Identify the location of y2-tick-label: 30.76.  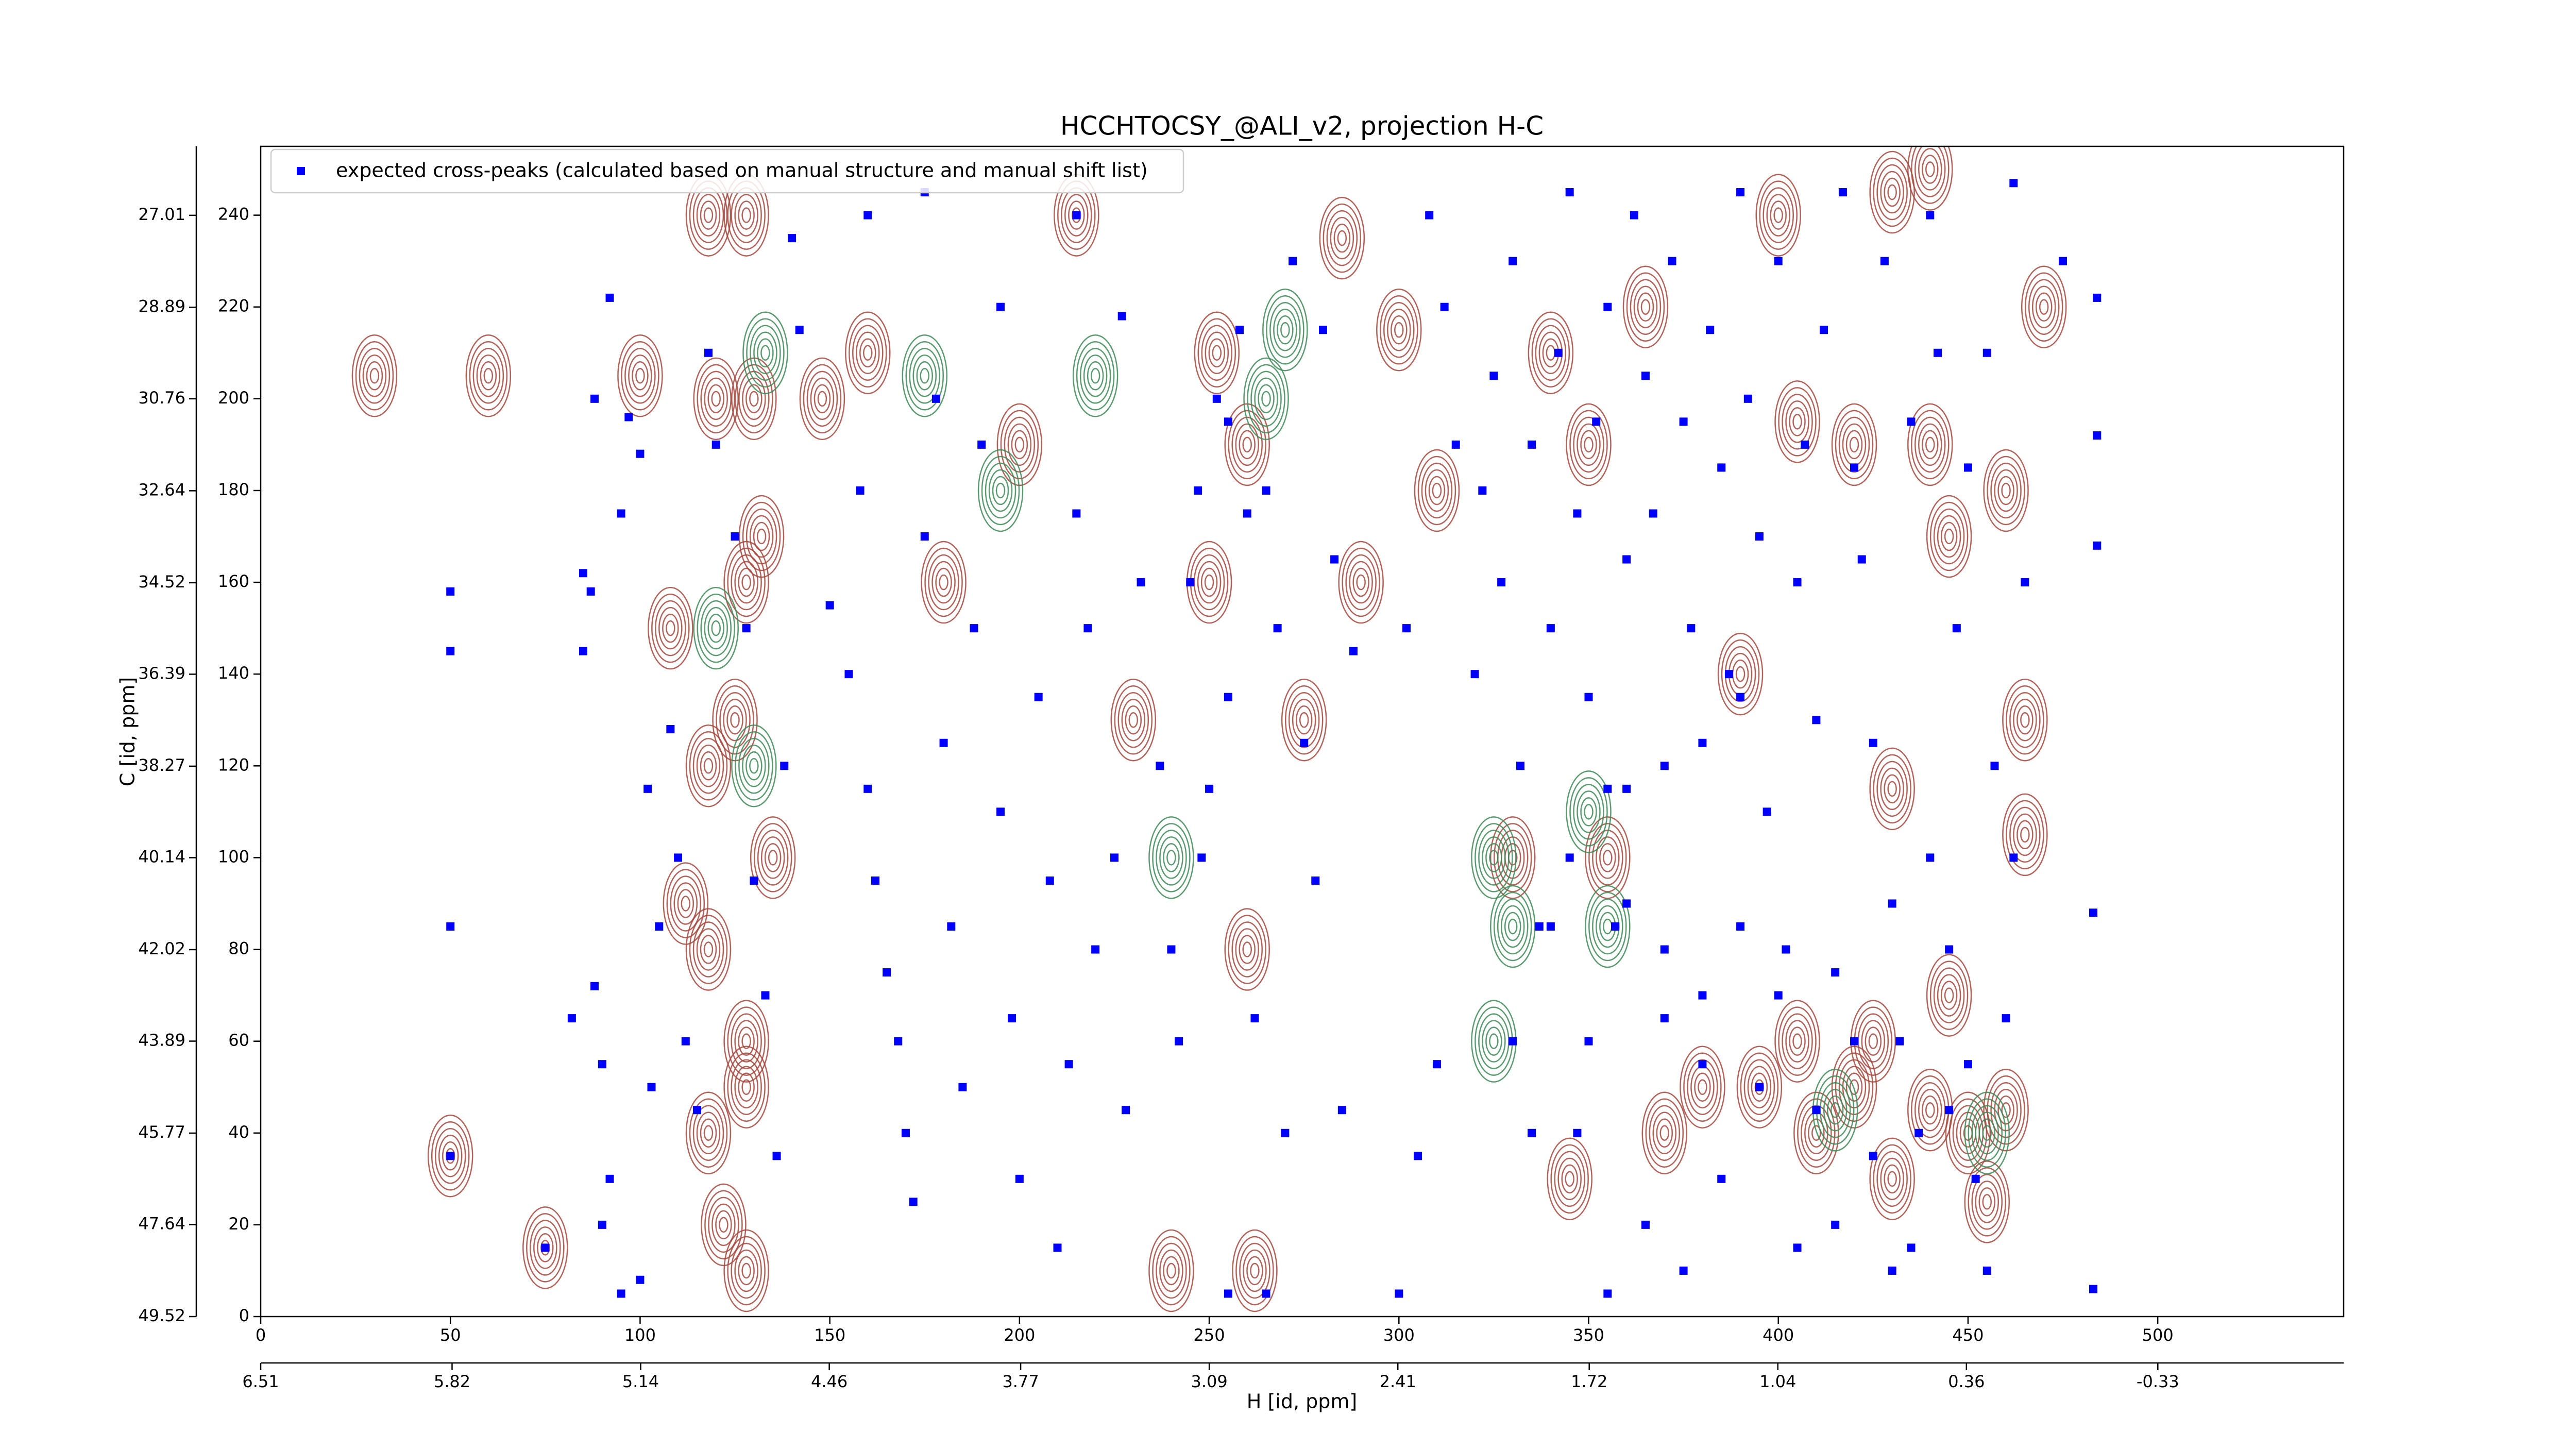
(161, 398).